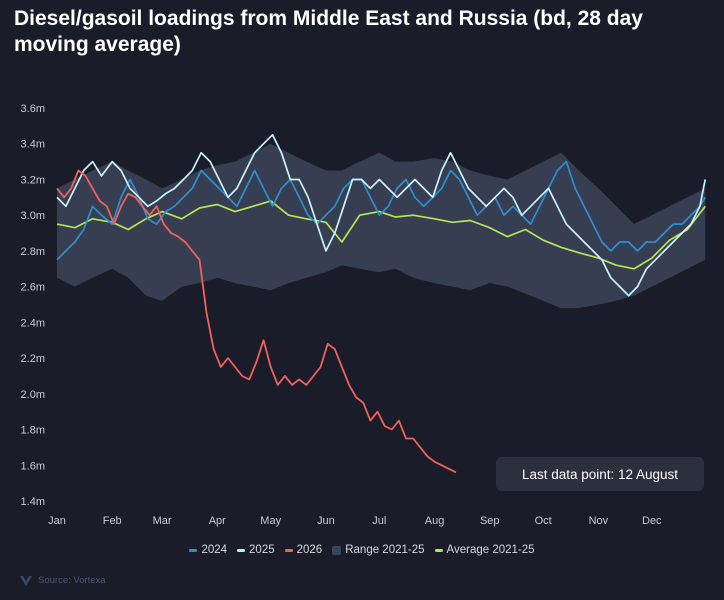  What do you see at coordinates (326, 521) in the screenshot?
I see `x-tick-label: Jun` at bounding box center [326, 521].